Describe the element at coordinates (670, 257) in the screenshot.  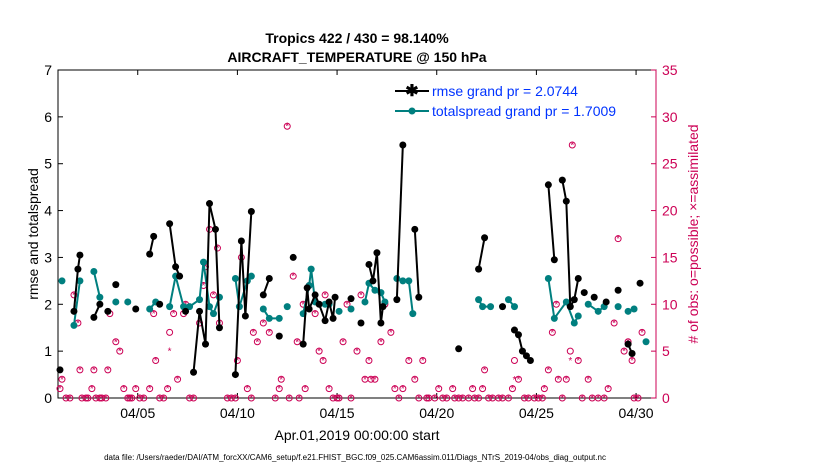
I see `y2-tick-label: 15` at that location.